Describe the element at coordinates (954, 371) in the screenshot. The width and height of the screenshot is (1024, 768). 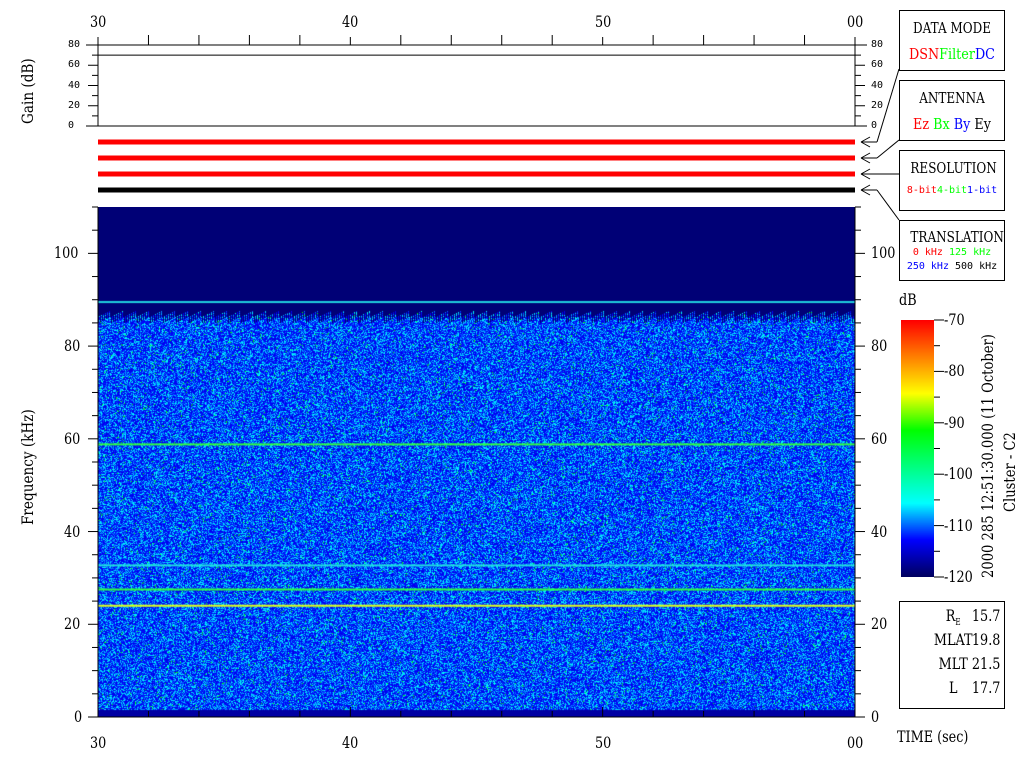
I see `colorbar-tick-label: -80` at that location.